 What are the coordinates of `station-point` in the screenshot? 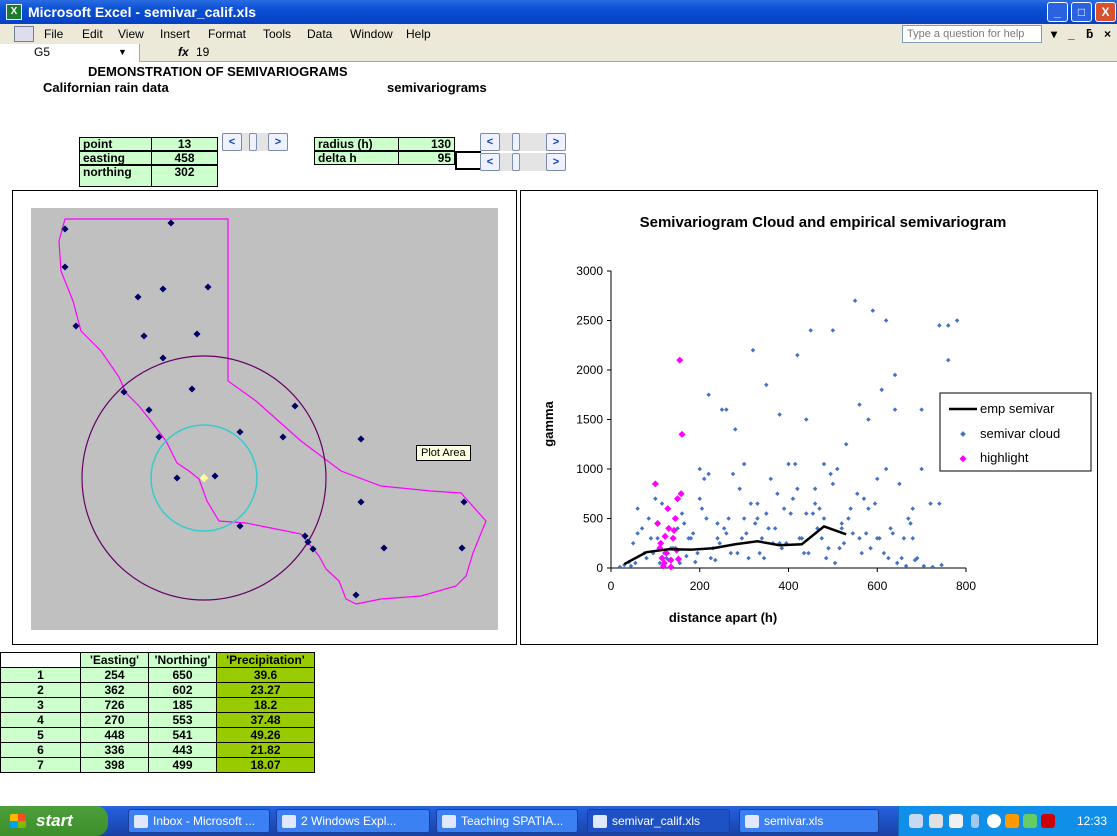 It's located at (76, 326).